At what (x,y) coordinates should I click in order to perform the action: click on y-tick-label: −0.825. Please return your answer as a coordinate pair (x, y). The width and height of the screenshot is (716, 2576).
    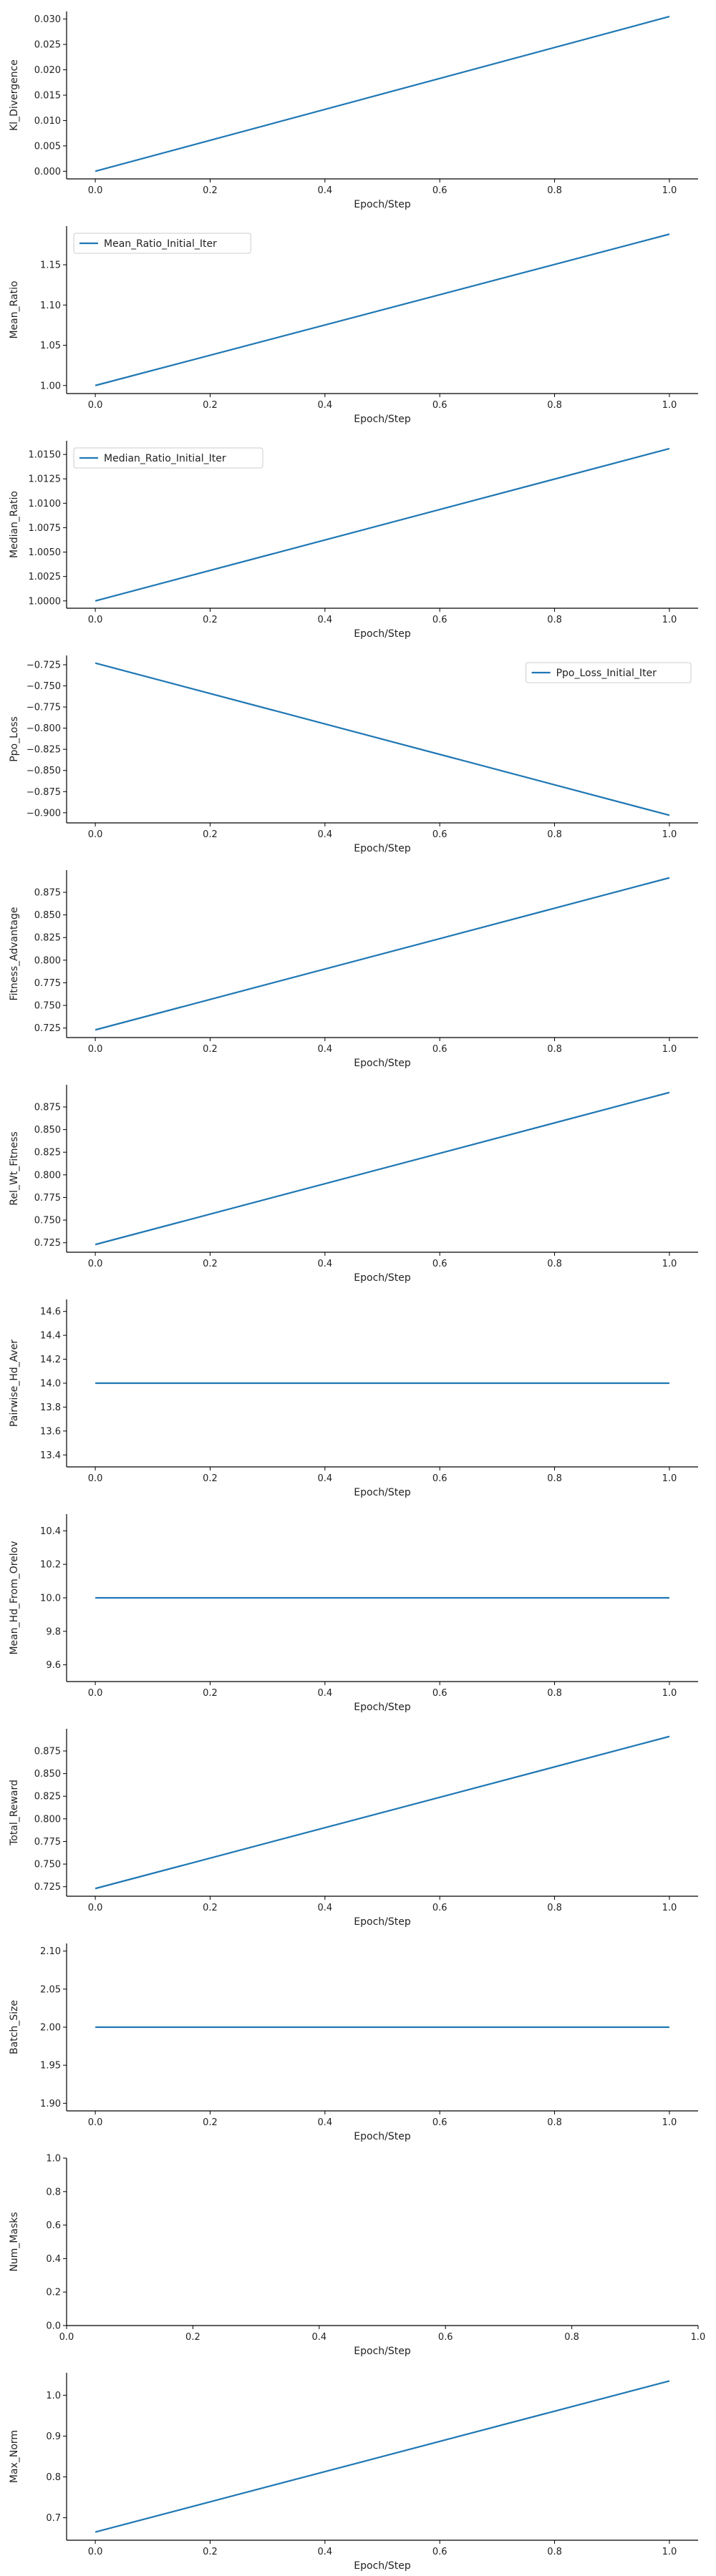
    Looking at the image, I should click on (43, 750).